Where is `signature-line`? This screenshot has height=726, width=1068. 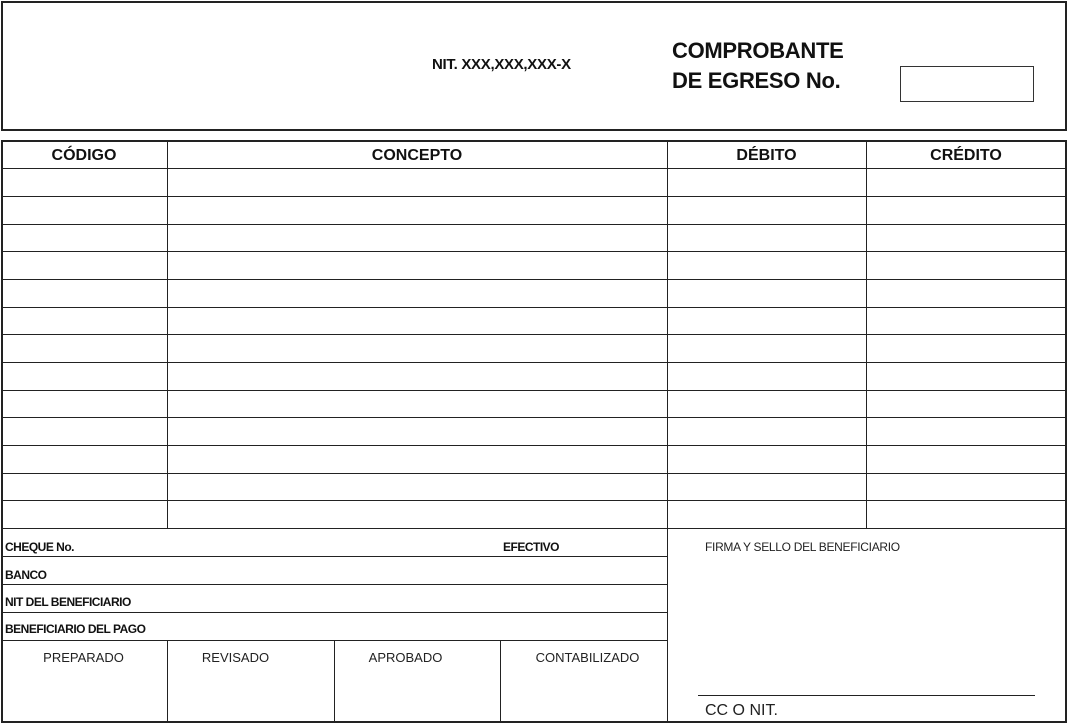
signature-line is located at coordinates (866, 695).